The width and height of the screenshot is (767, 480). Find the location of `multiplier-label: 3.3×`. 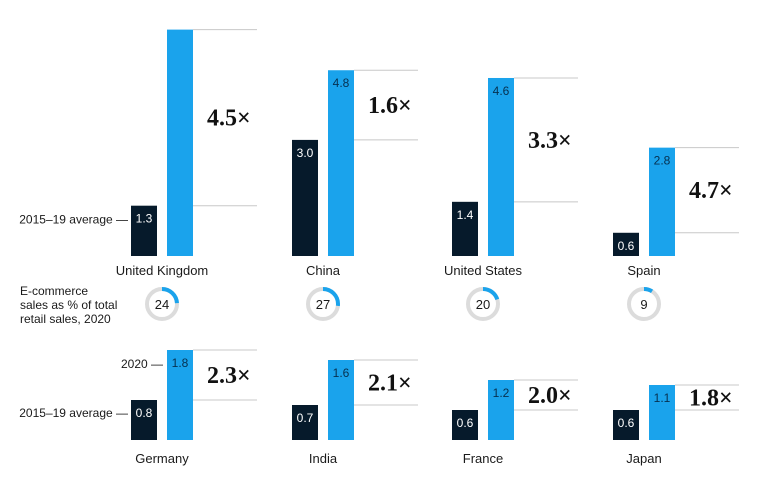

multiplier-label: 3.3× is located at coordinates (550, 141).